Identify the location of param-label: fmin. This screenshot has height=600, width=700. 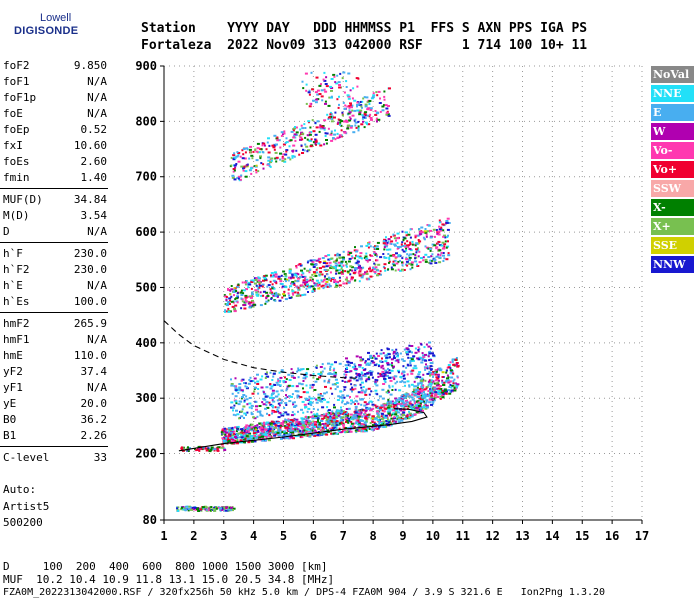
(16, 177).